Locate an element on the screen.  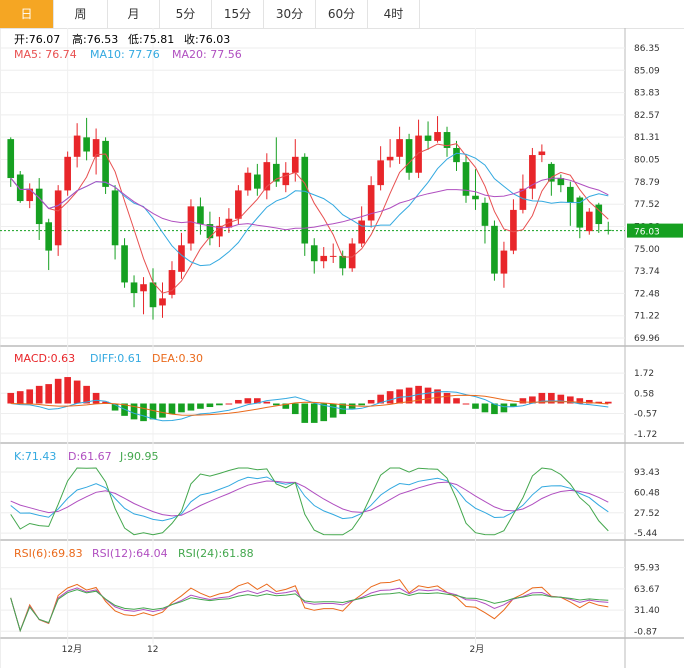
kdj-y-tick-4: -5.44 is located at coordinates (646, 534).